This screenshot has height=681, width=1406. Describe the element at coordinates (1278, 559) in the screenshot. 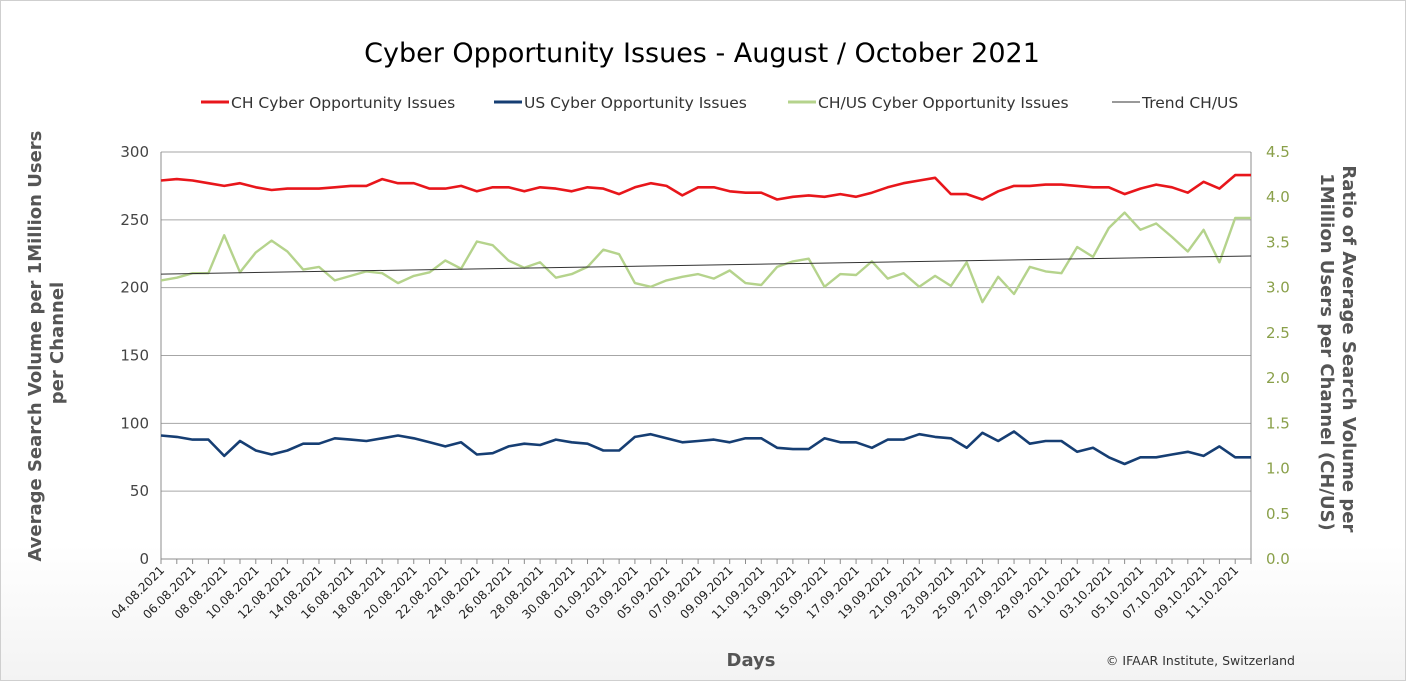

I see `y-right-tick-label: 0.0` at that location.